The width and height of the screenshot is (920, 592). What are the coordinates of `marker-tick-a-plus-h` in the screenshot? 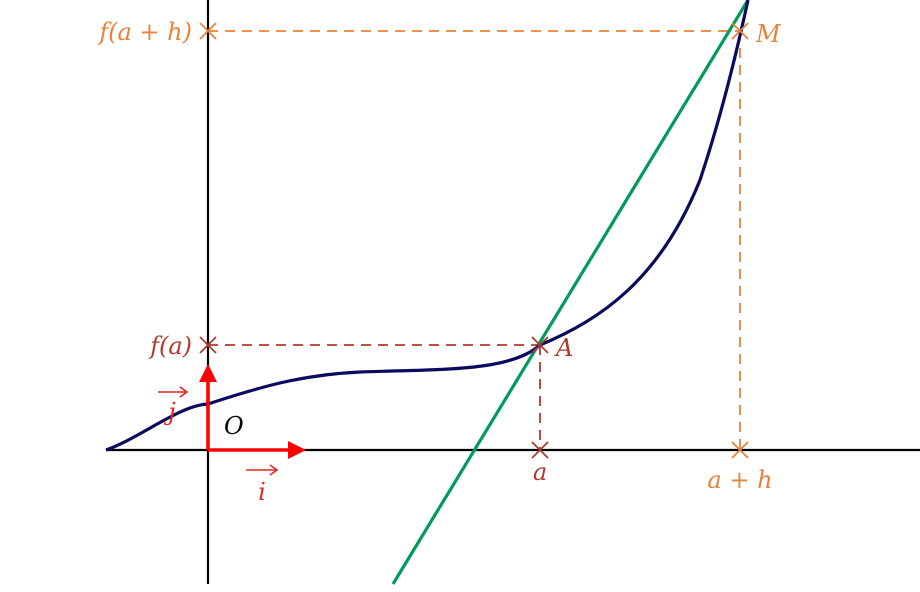 It's located at (740, 450).